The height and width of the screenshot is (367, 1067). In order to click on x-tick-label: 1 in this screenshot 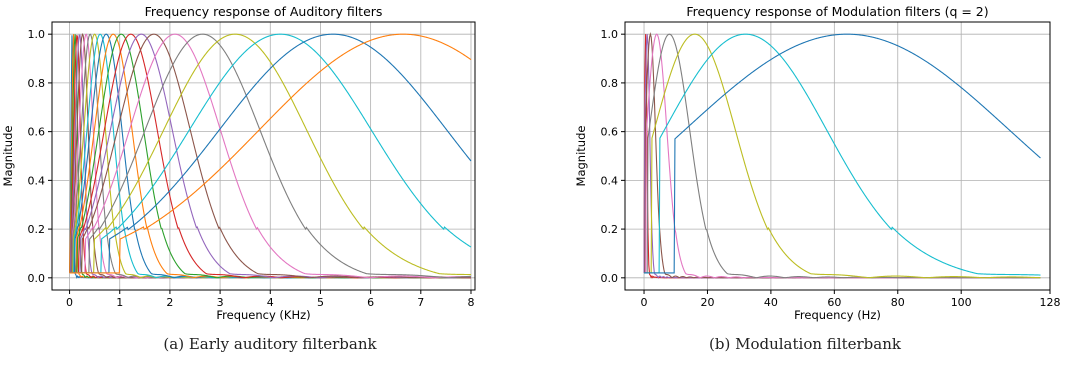, I will do `click(119, 302)`.